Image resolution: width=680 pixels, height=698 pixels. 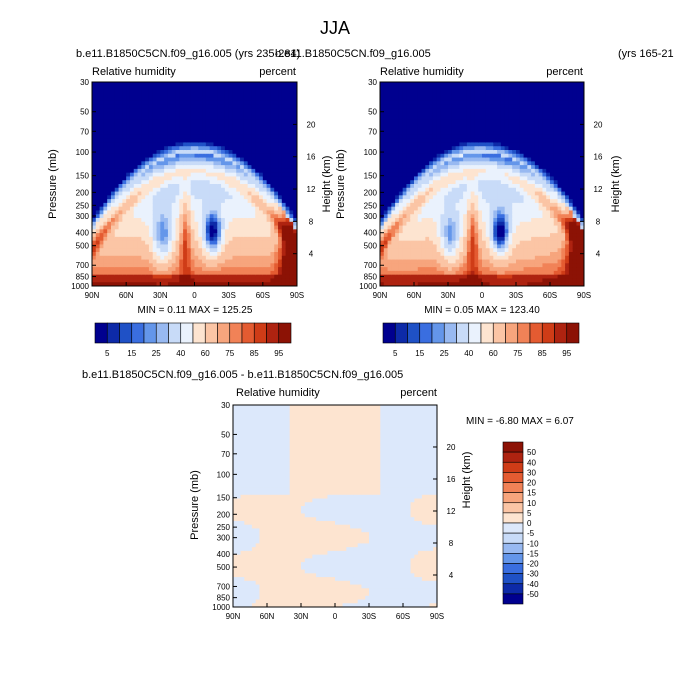 I want to click on colorbar-swatch, so click(x=175, y=333).